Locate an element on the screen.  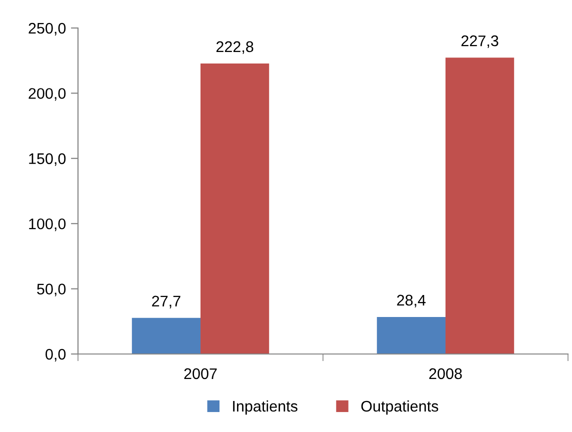
y-tick-label: 200,0 is located at coordinates (47, 94).